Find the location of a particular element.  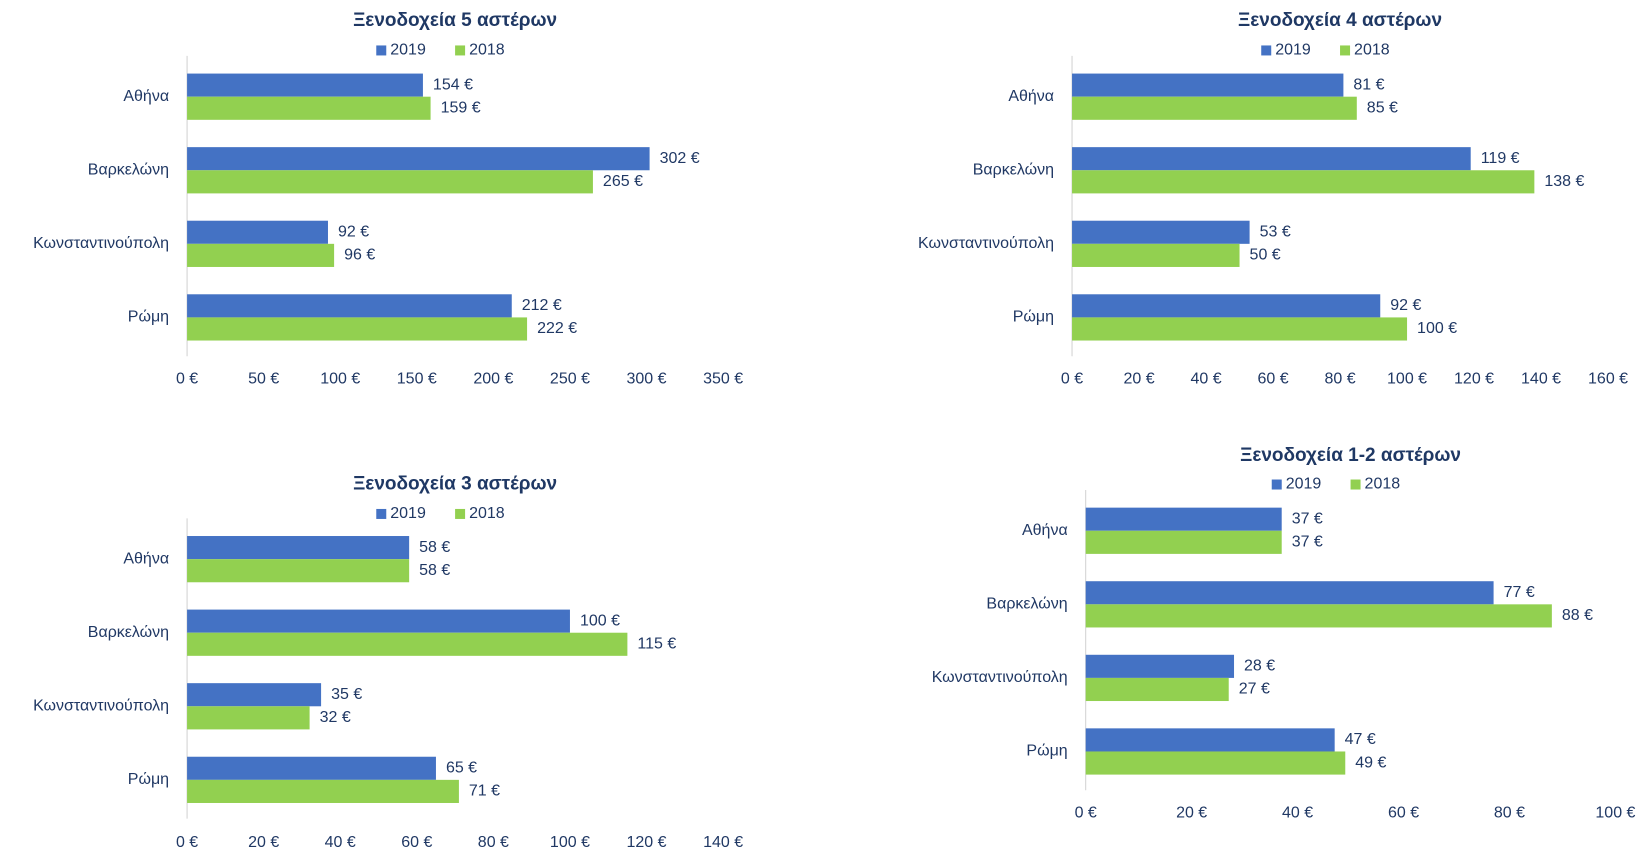

value-label: 32 € is located at coordinates (335, 717).